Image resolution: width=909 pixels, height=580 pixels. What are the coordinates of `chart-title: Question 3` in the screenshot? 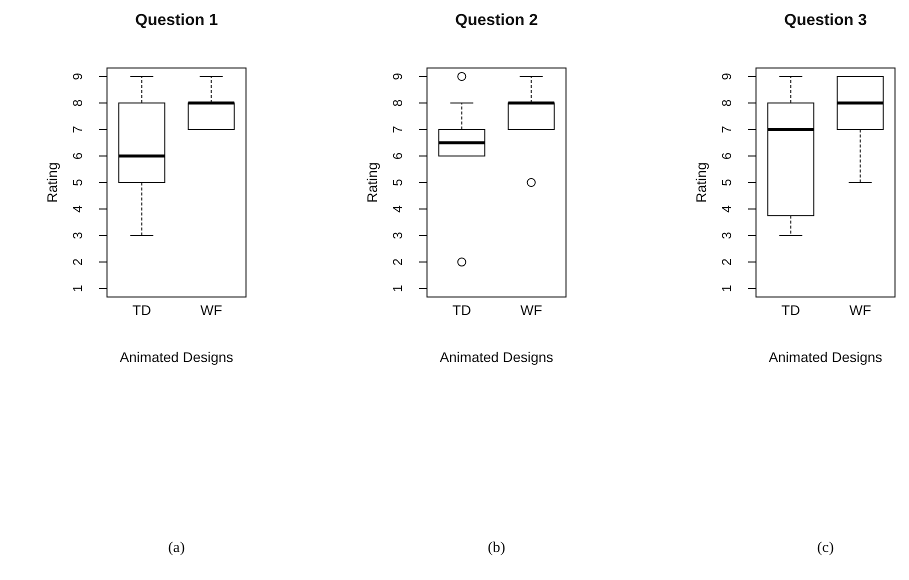 It's located at (825, 20).